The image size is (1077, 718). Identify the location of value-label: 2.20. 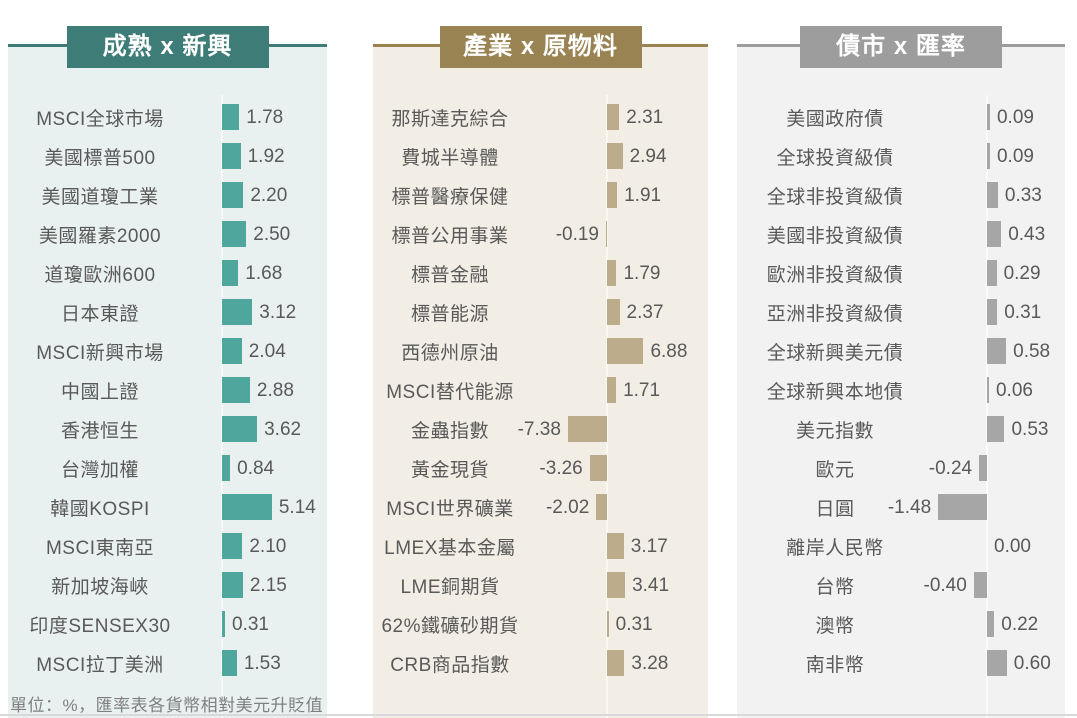
(269, 195).